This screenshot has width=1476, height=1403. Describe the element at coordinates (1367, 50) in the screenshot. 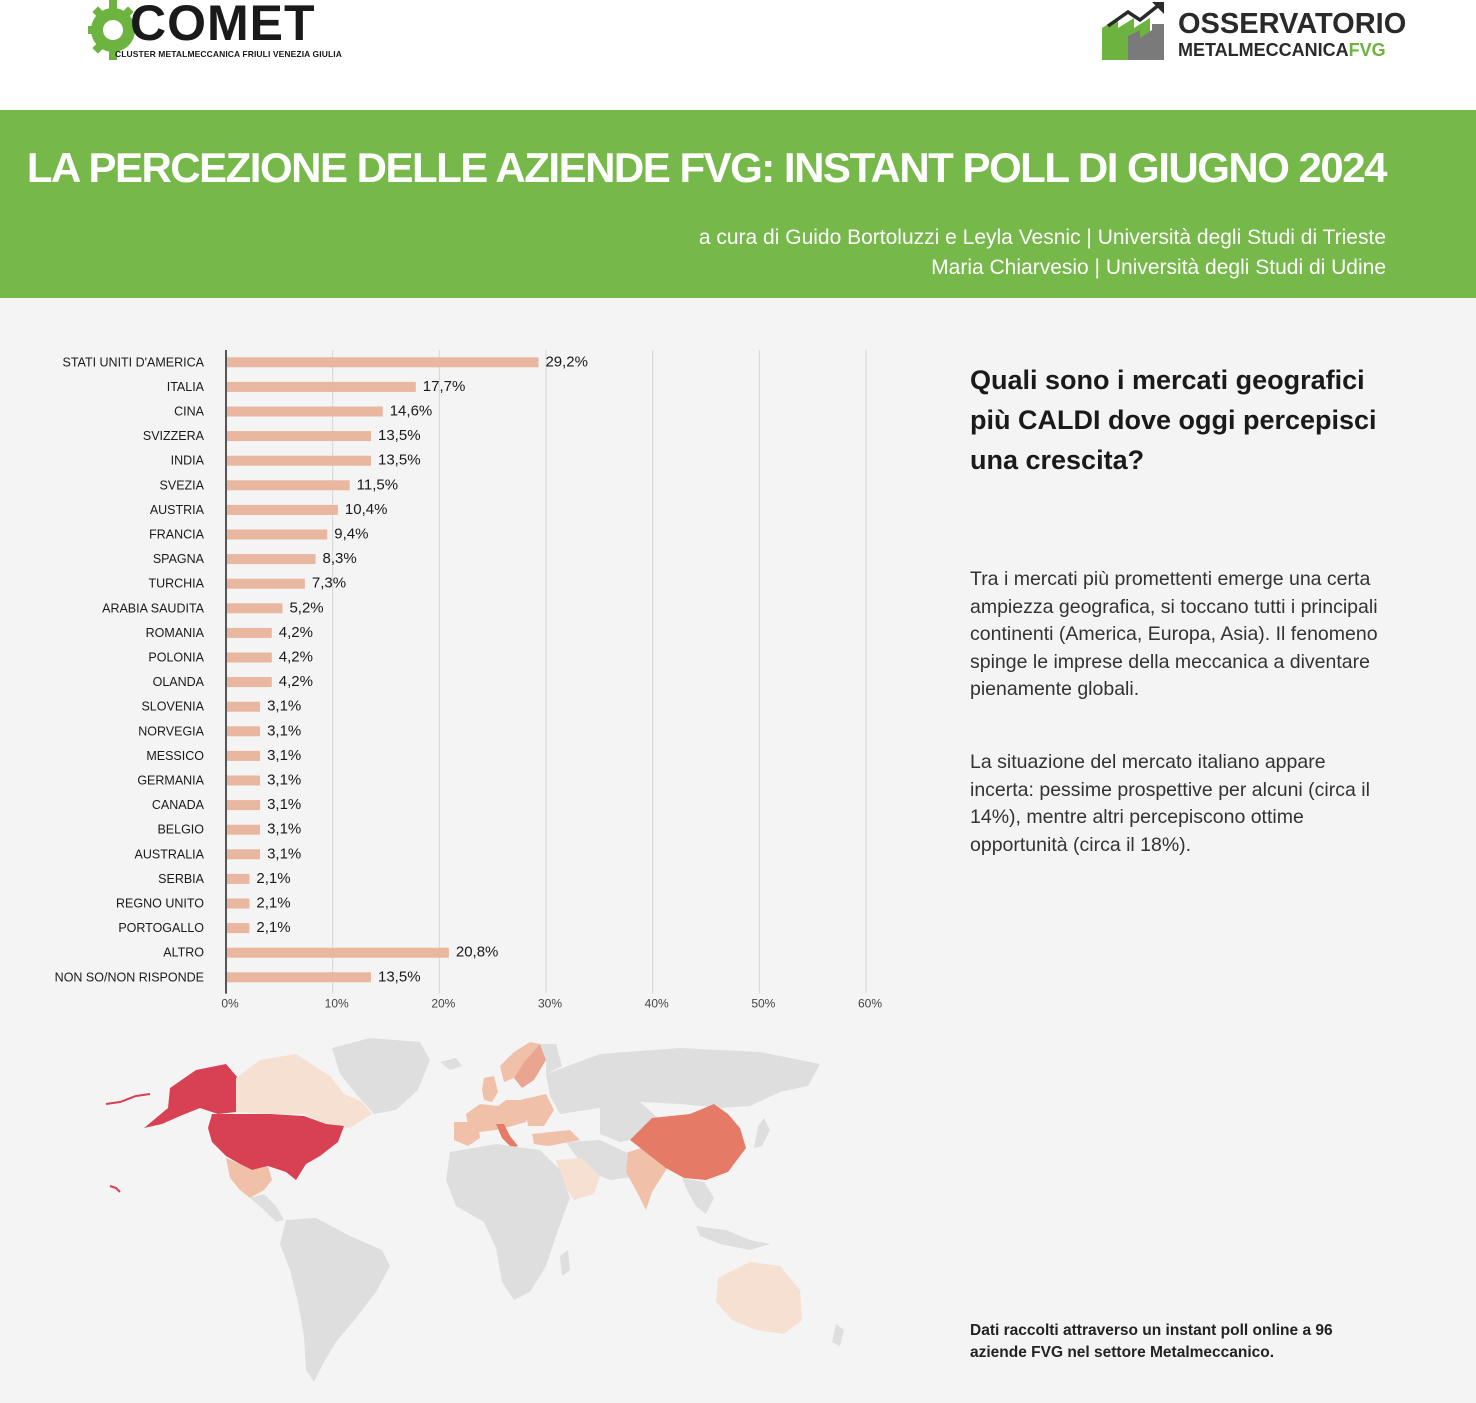

I see `observatory-fvg: FVG` at that location.